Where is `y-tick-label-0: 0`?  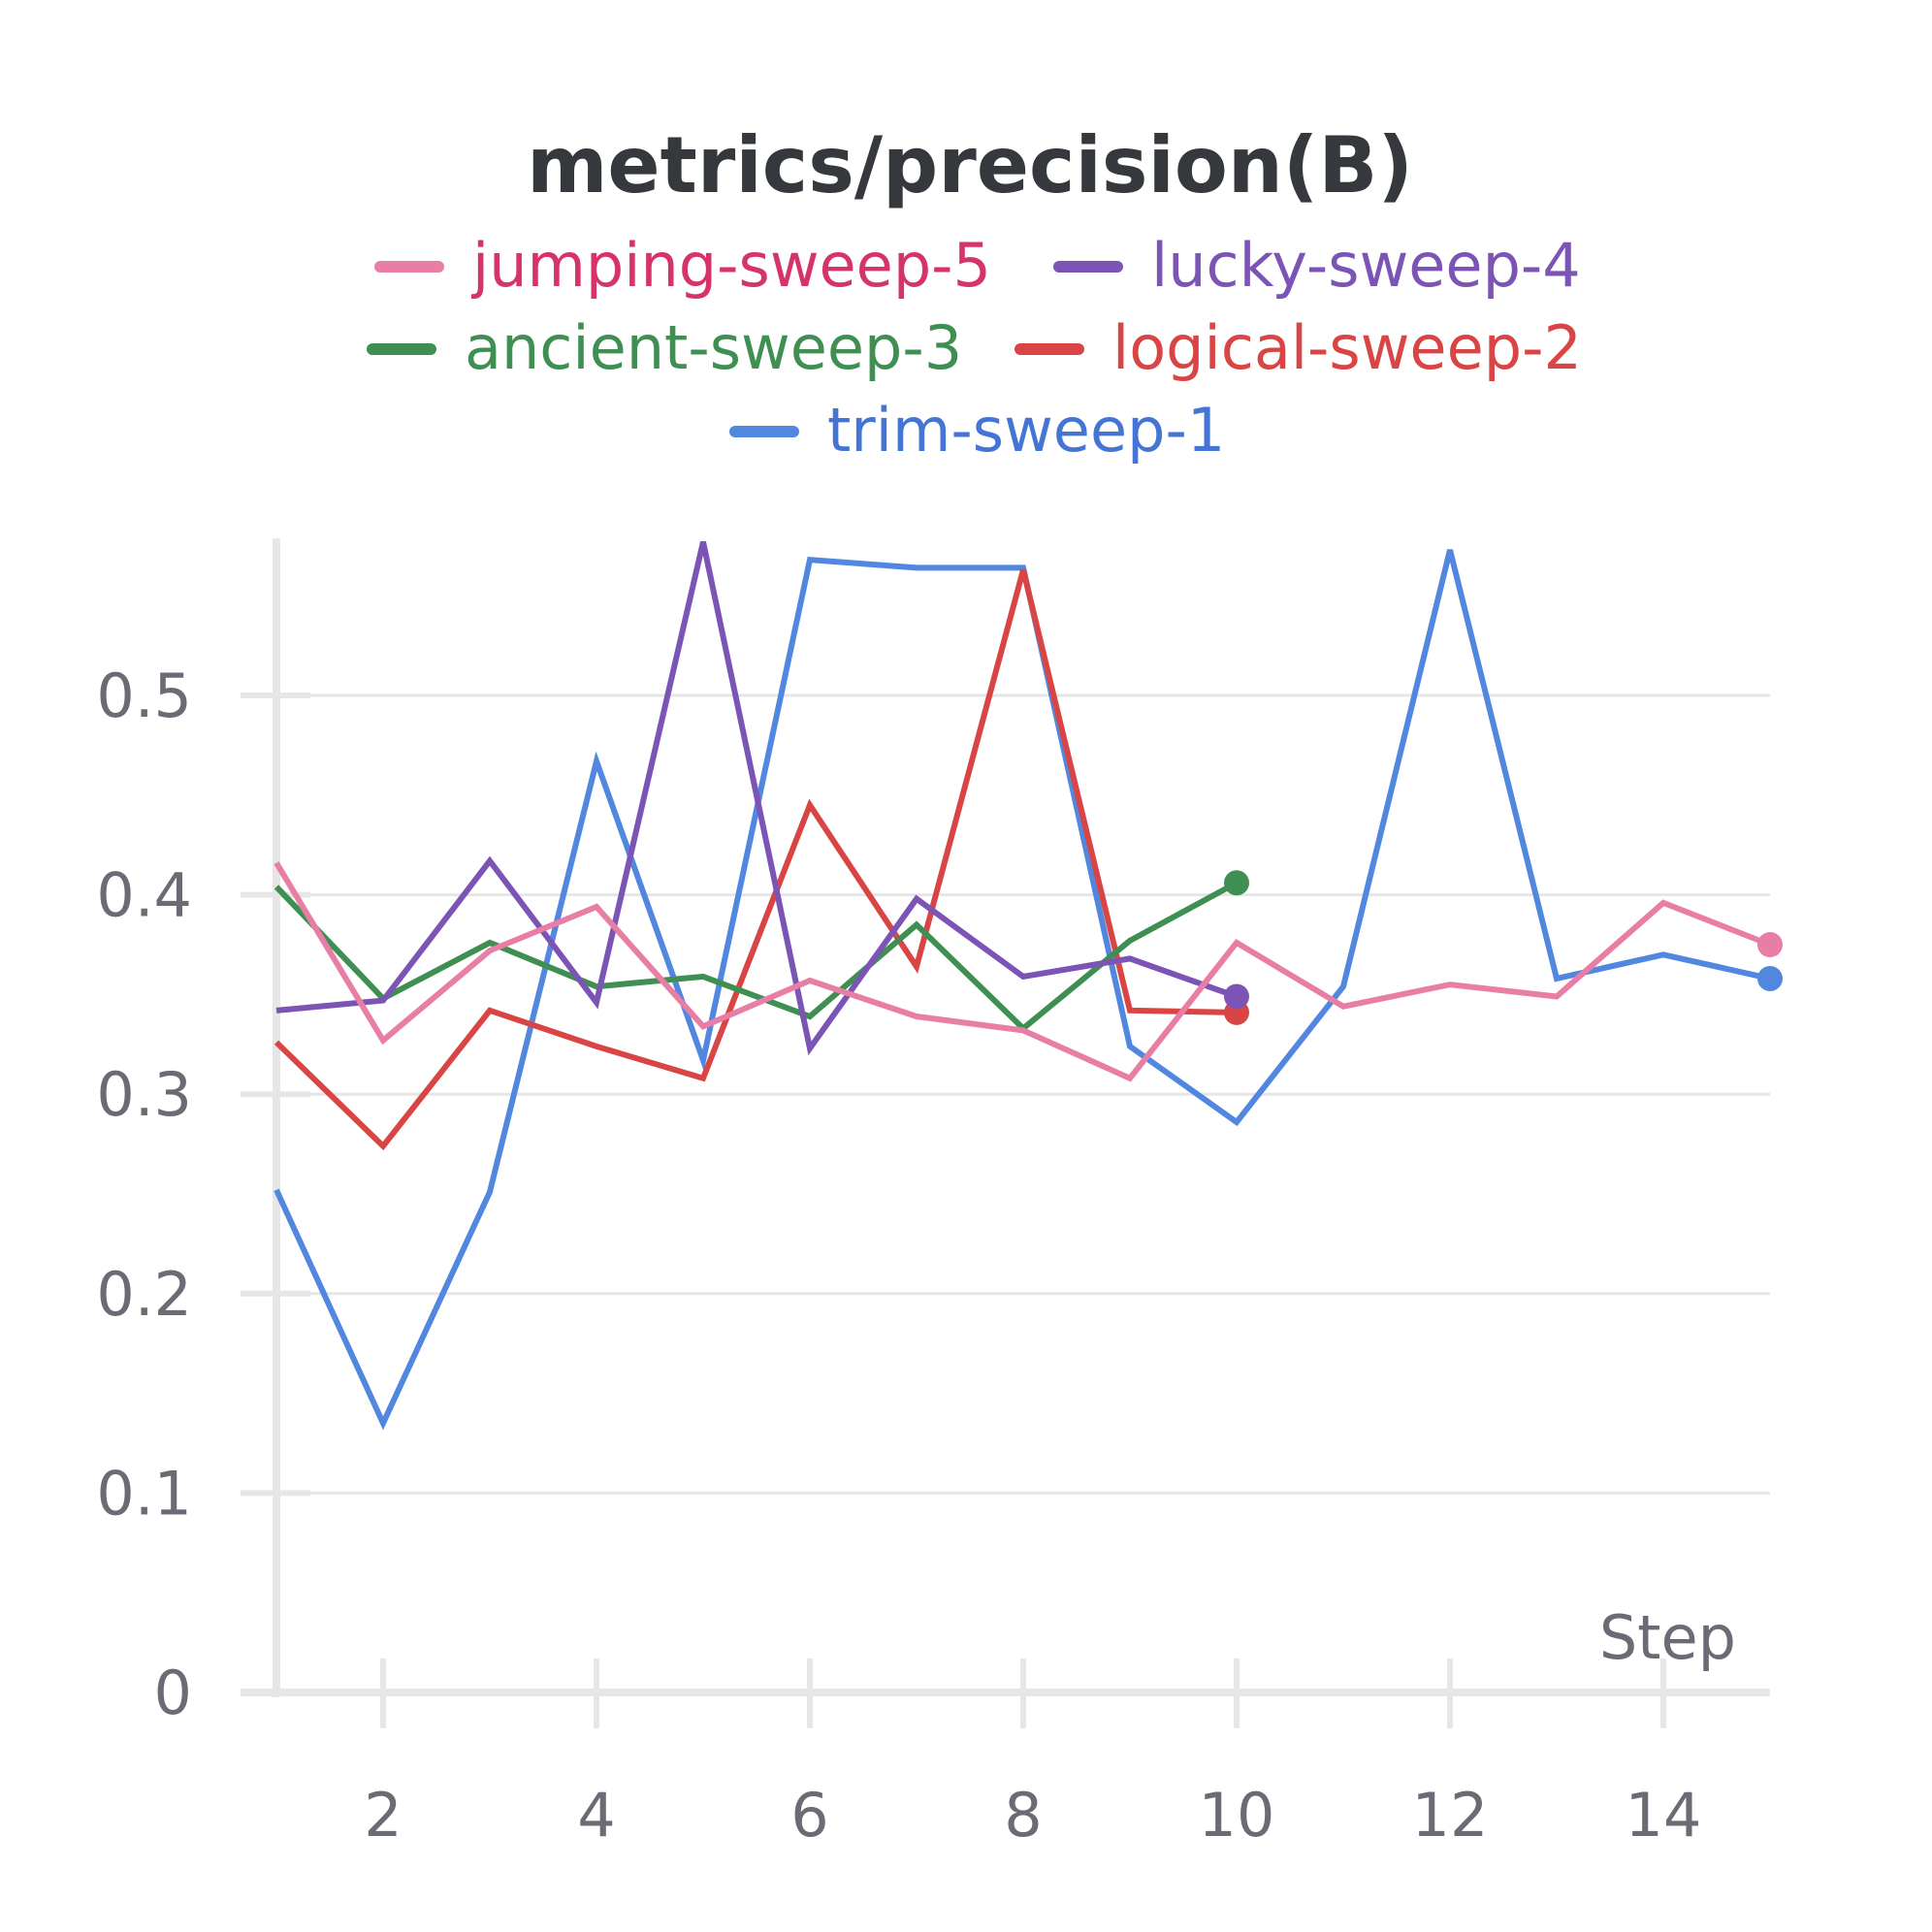
y-tick-label-0: 0 is located at coordinates (173, 1693).